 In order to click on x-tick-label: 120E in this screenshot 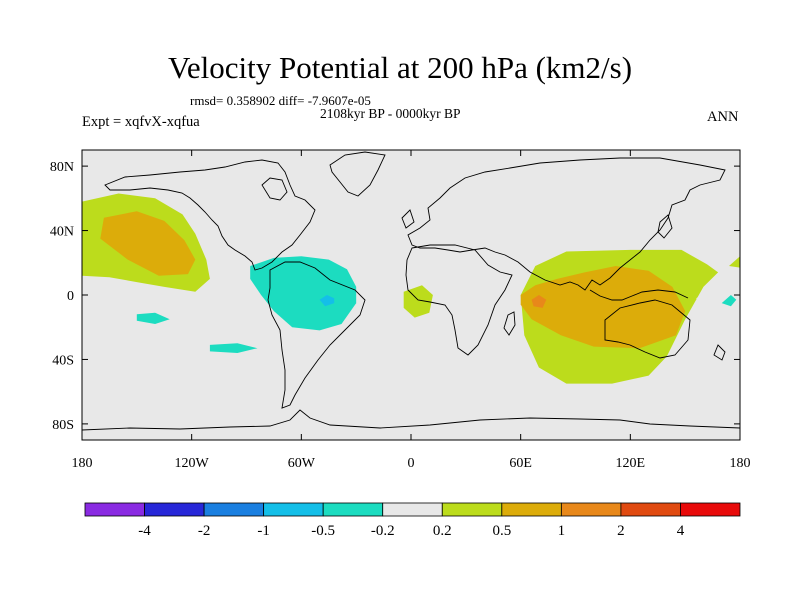, I will do `click(631, 463)`.